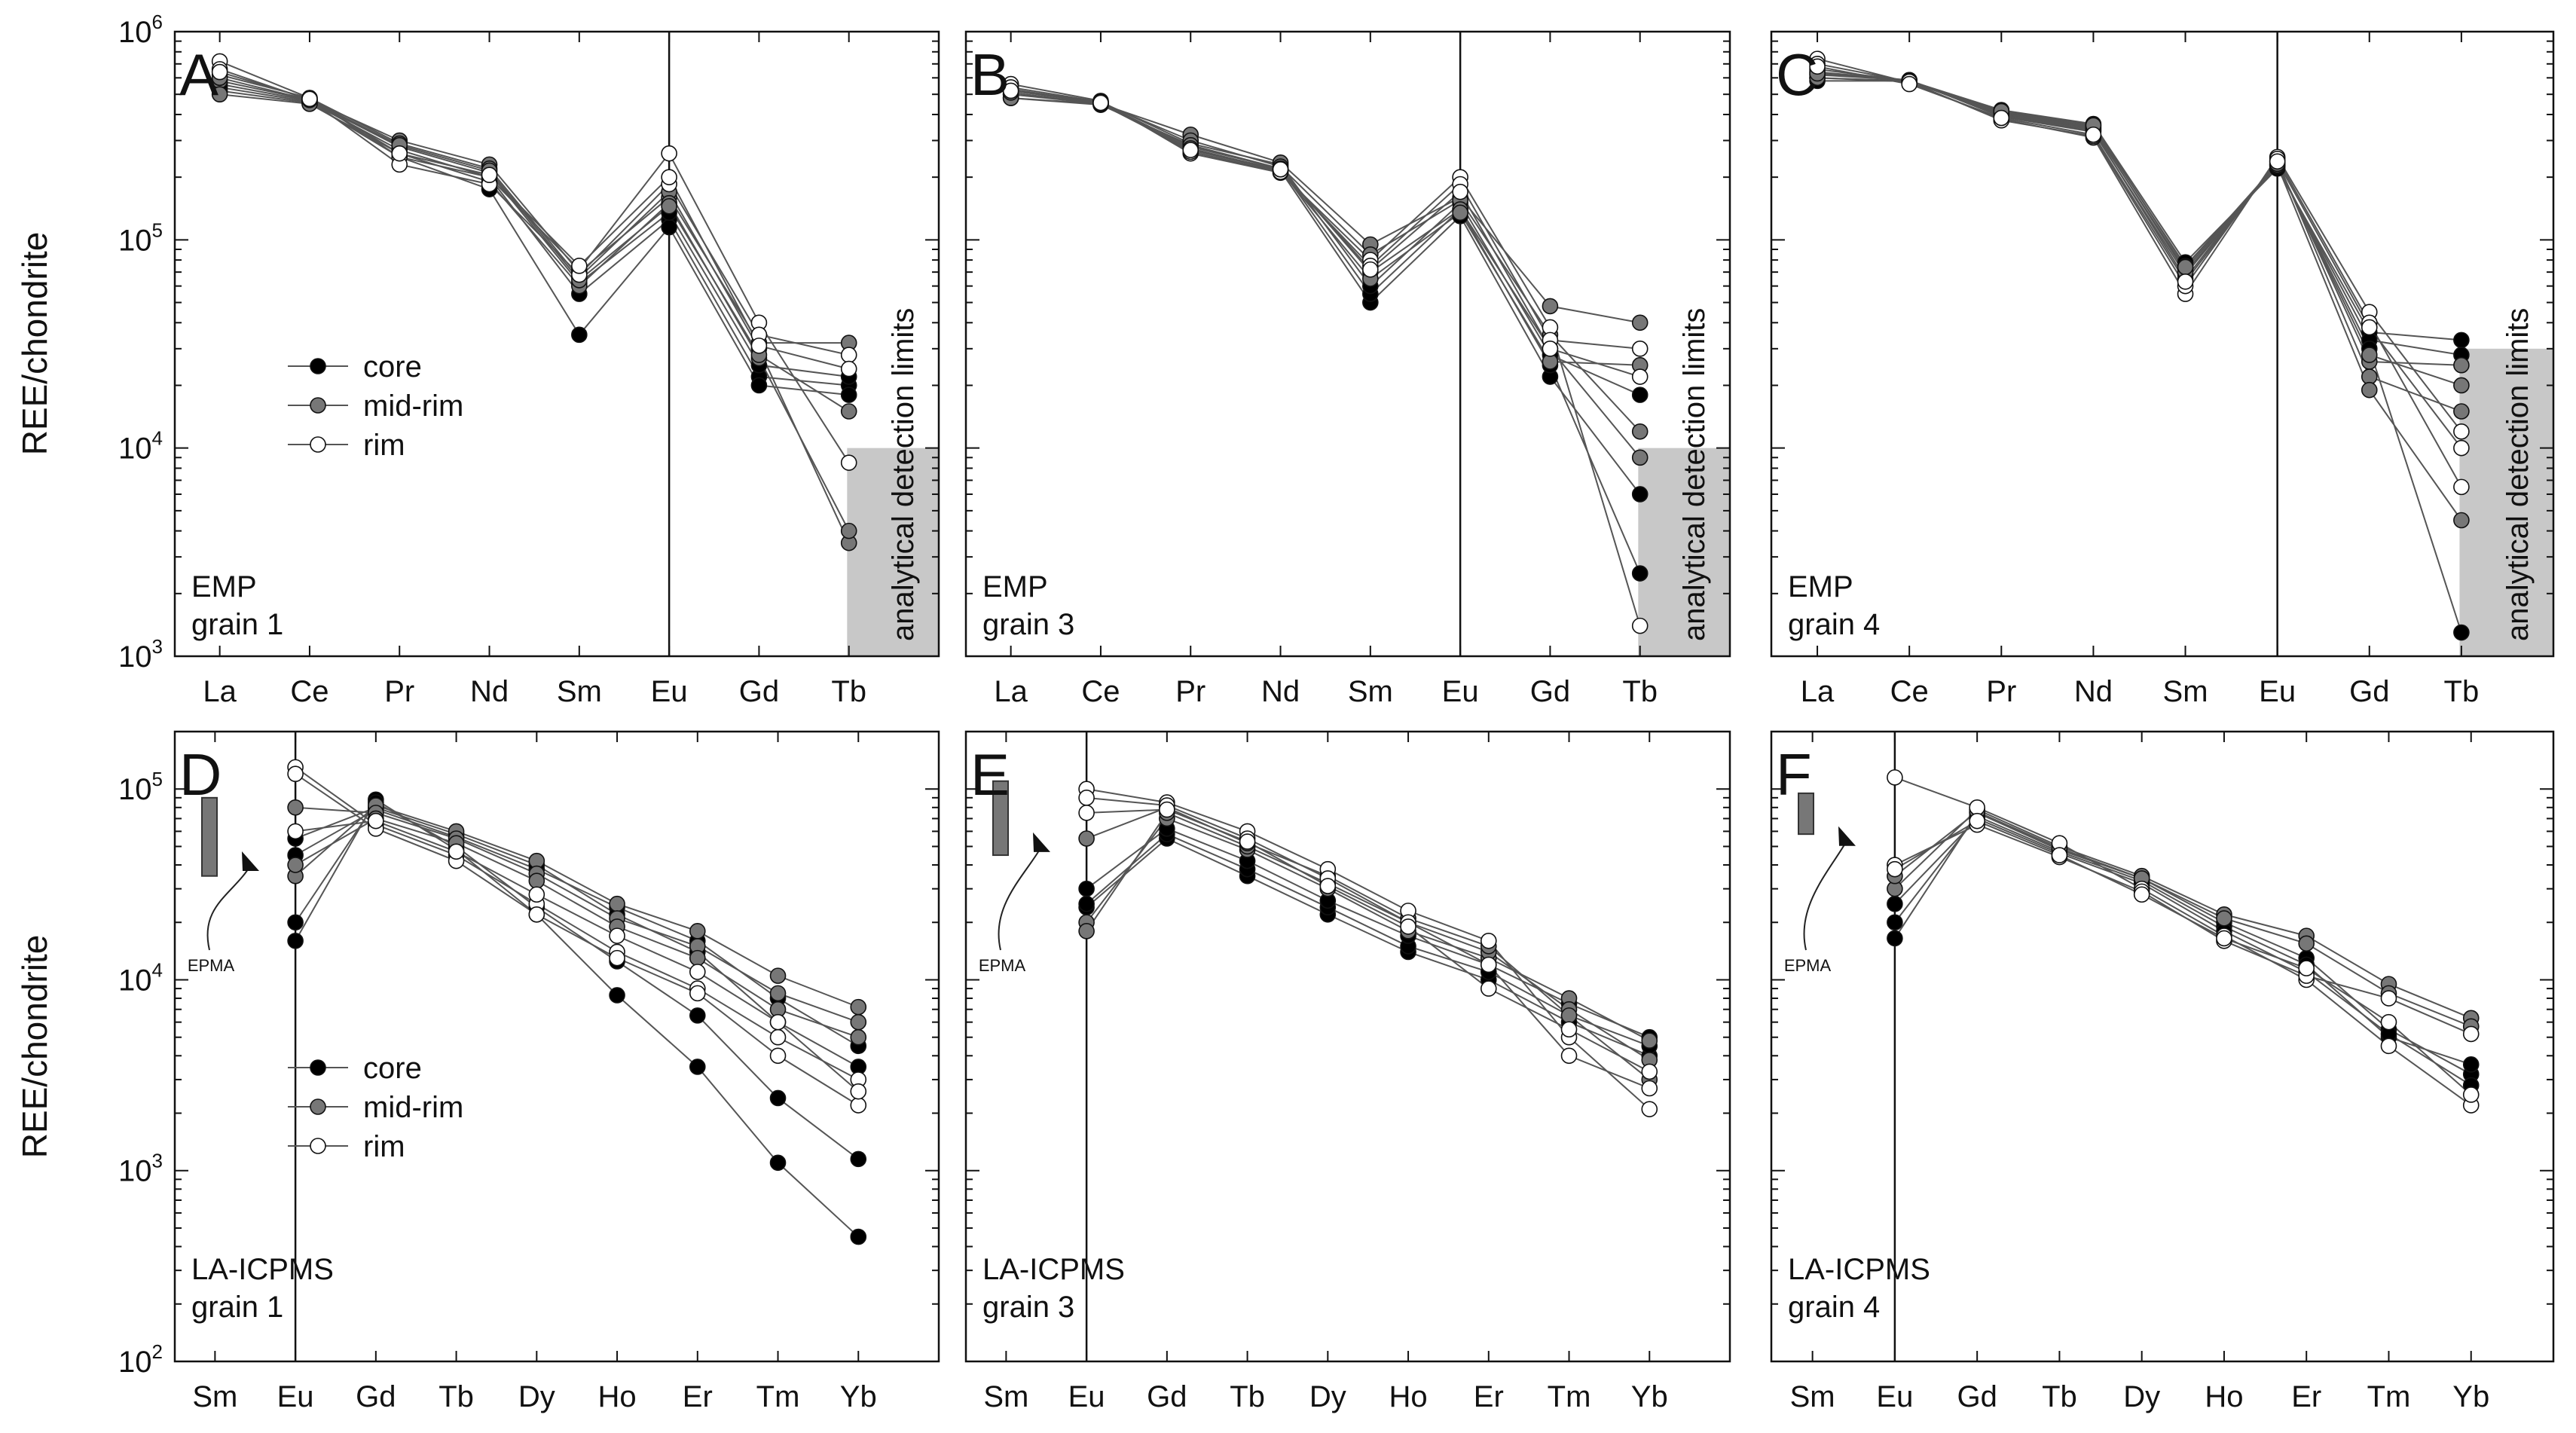 The image size is (2576, 1433). I want to click on y-tick-exponent: 4, so click(157, 969).